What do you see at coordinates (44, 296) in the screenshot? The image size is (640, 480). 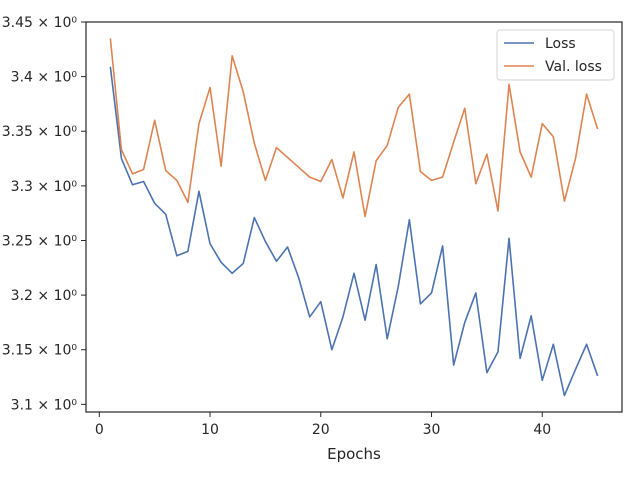 I see `y-tick-label: 3.2 × 10⁰` at bounding box center [44, 296].